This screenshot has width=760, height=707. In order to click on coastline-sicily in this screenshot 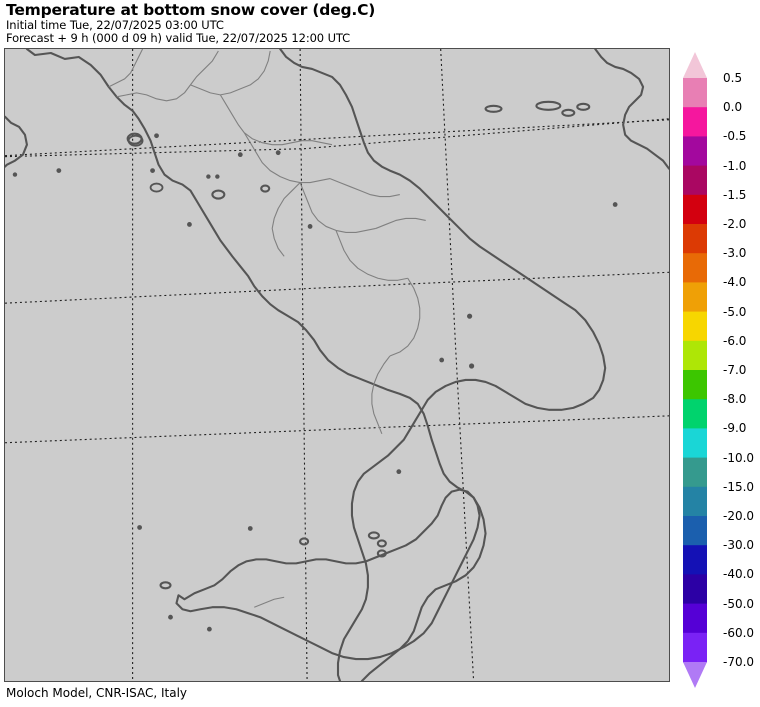, I will do `click(328, 574)`.